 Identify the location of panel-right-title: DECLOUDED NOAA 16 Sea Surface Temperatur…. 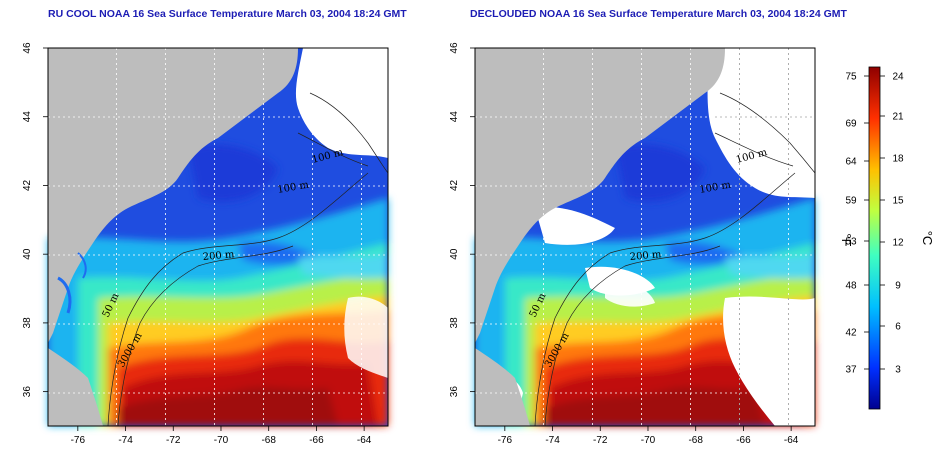
(658, 14).